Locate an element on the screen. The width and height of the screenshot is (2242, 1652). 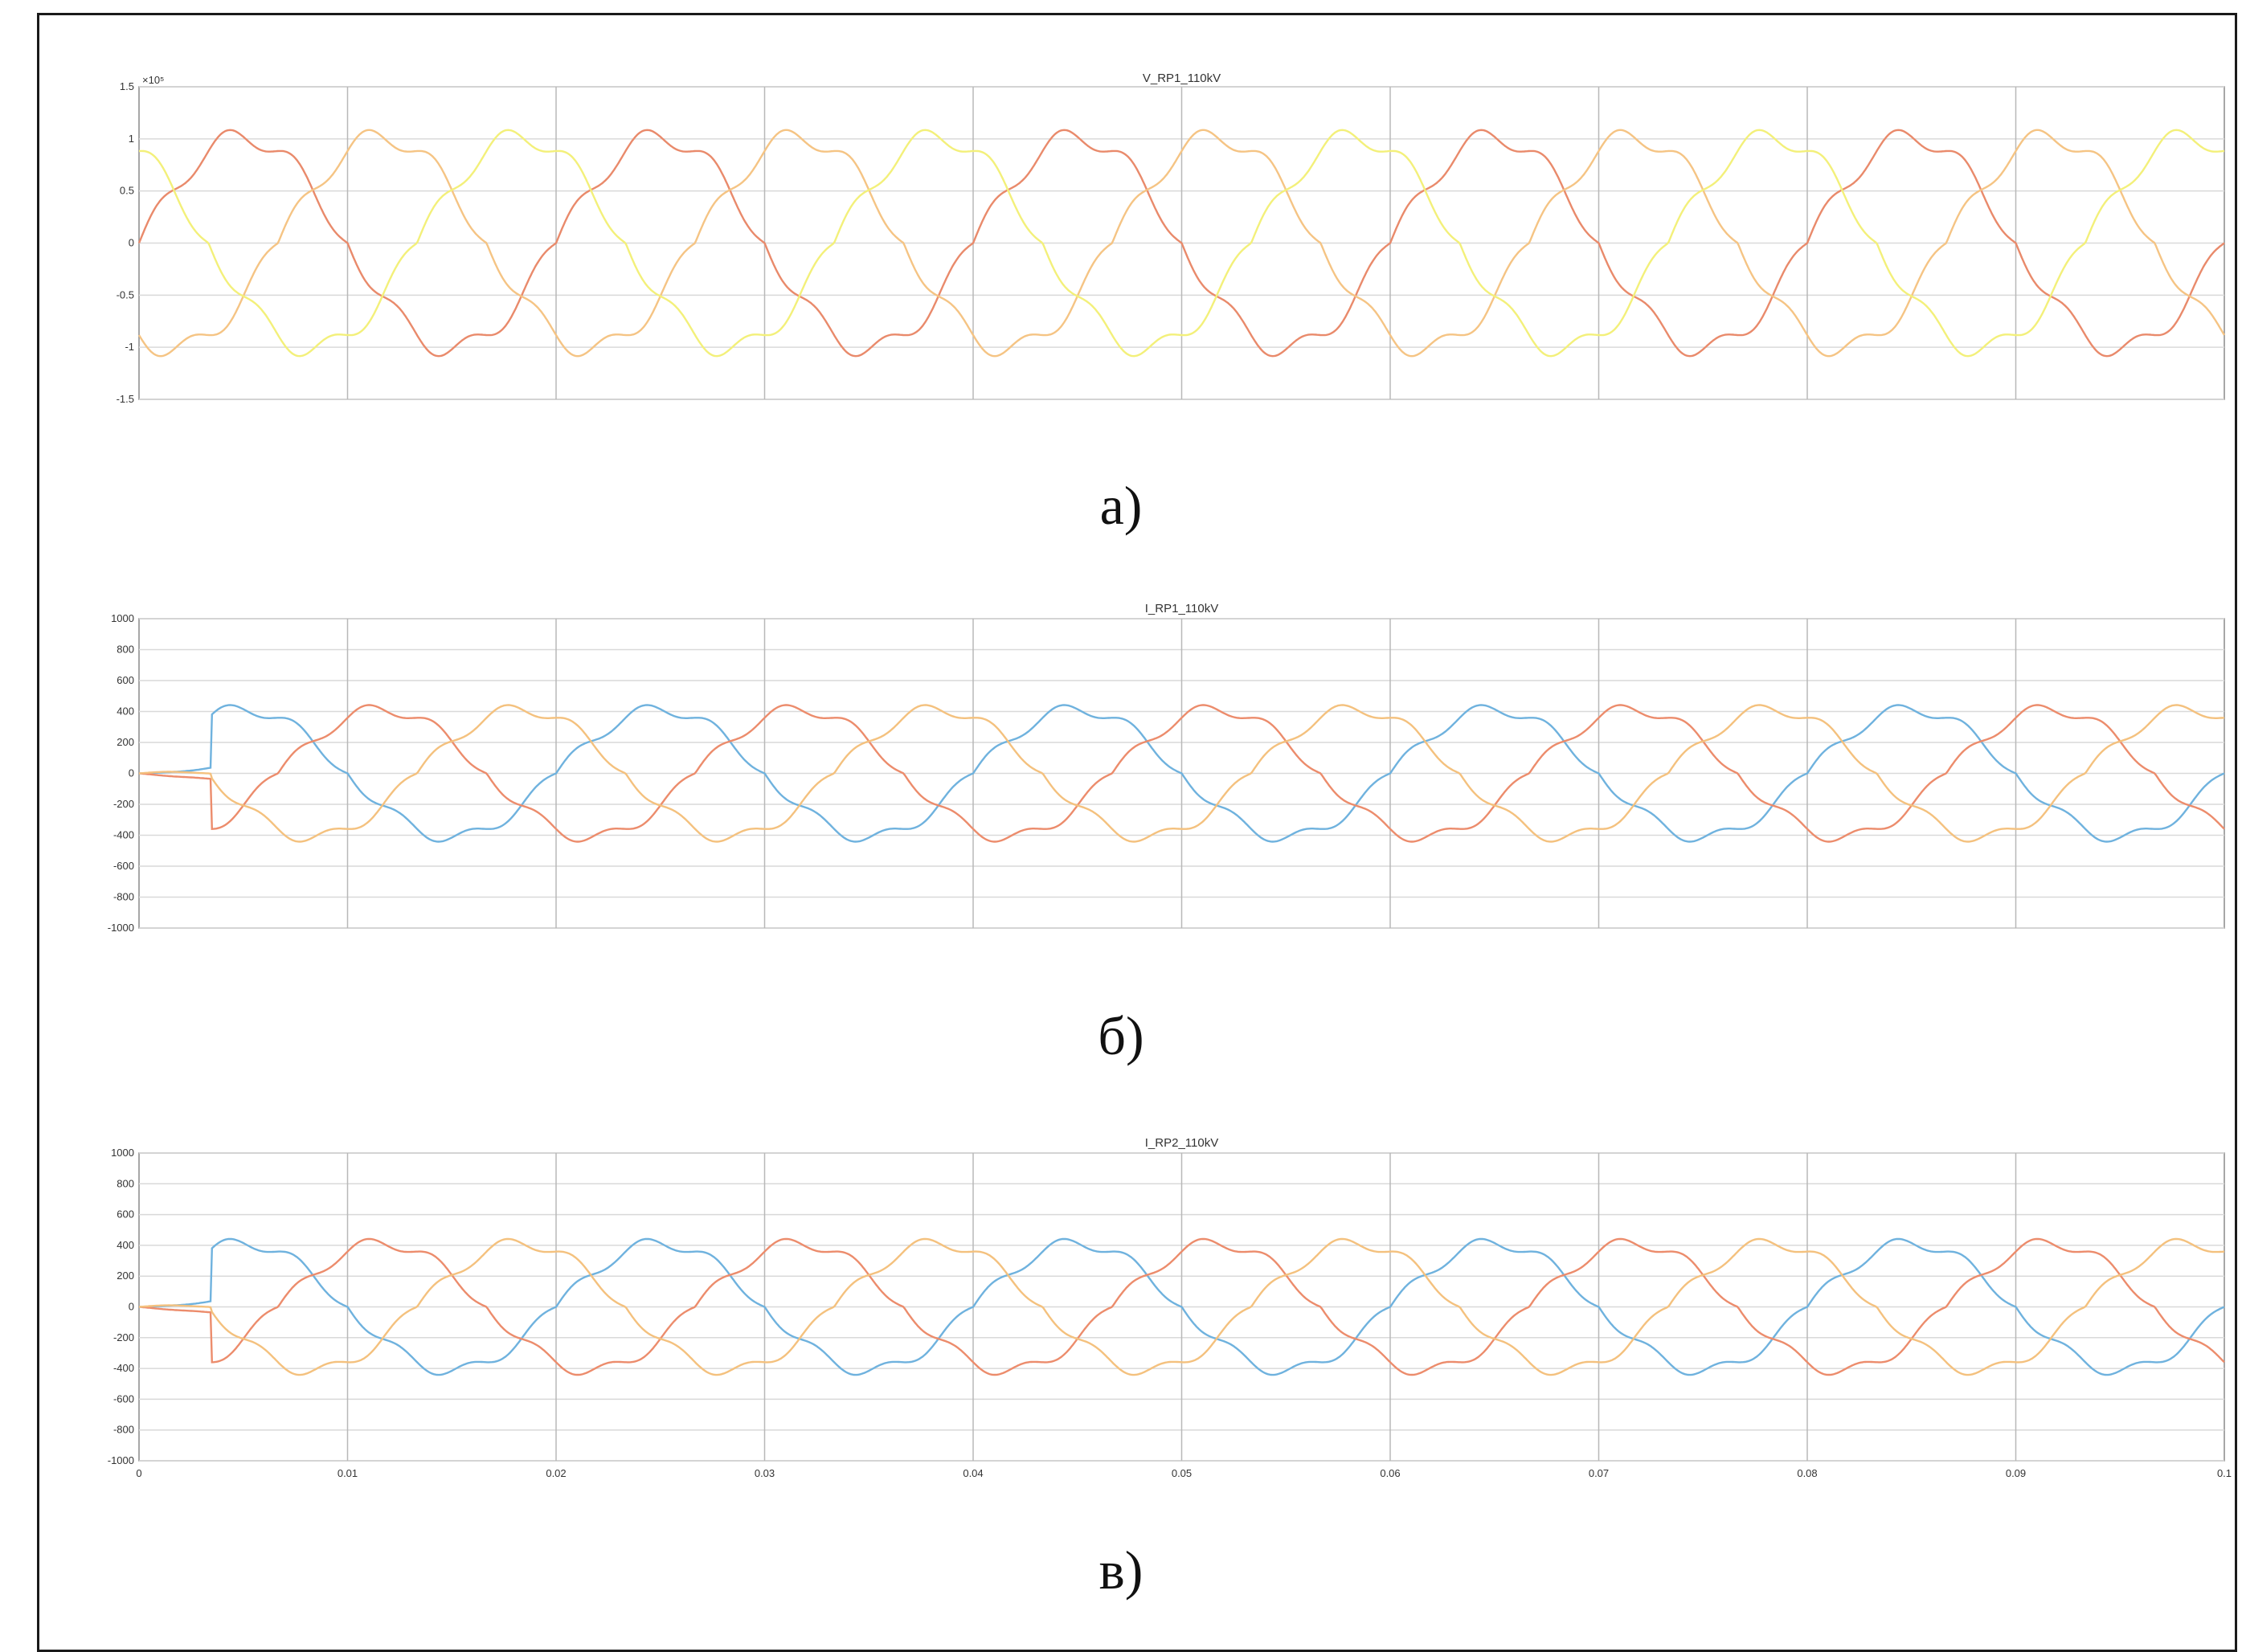
x-tick-label: 0.01 is located at coordinates (348, 1473).